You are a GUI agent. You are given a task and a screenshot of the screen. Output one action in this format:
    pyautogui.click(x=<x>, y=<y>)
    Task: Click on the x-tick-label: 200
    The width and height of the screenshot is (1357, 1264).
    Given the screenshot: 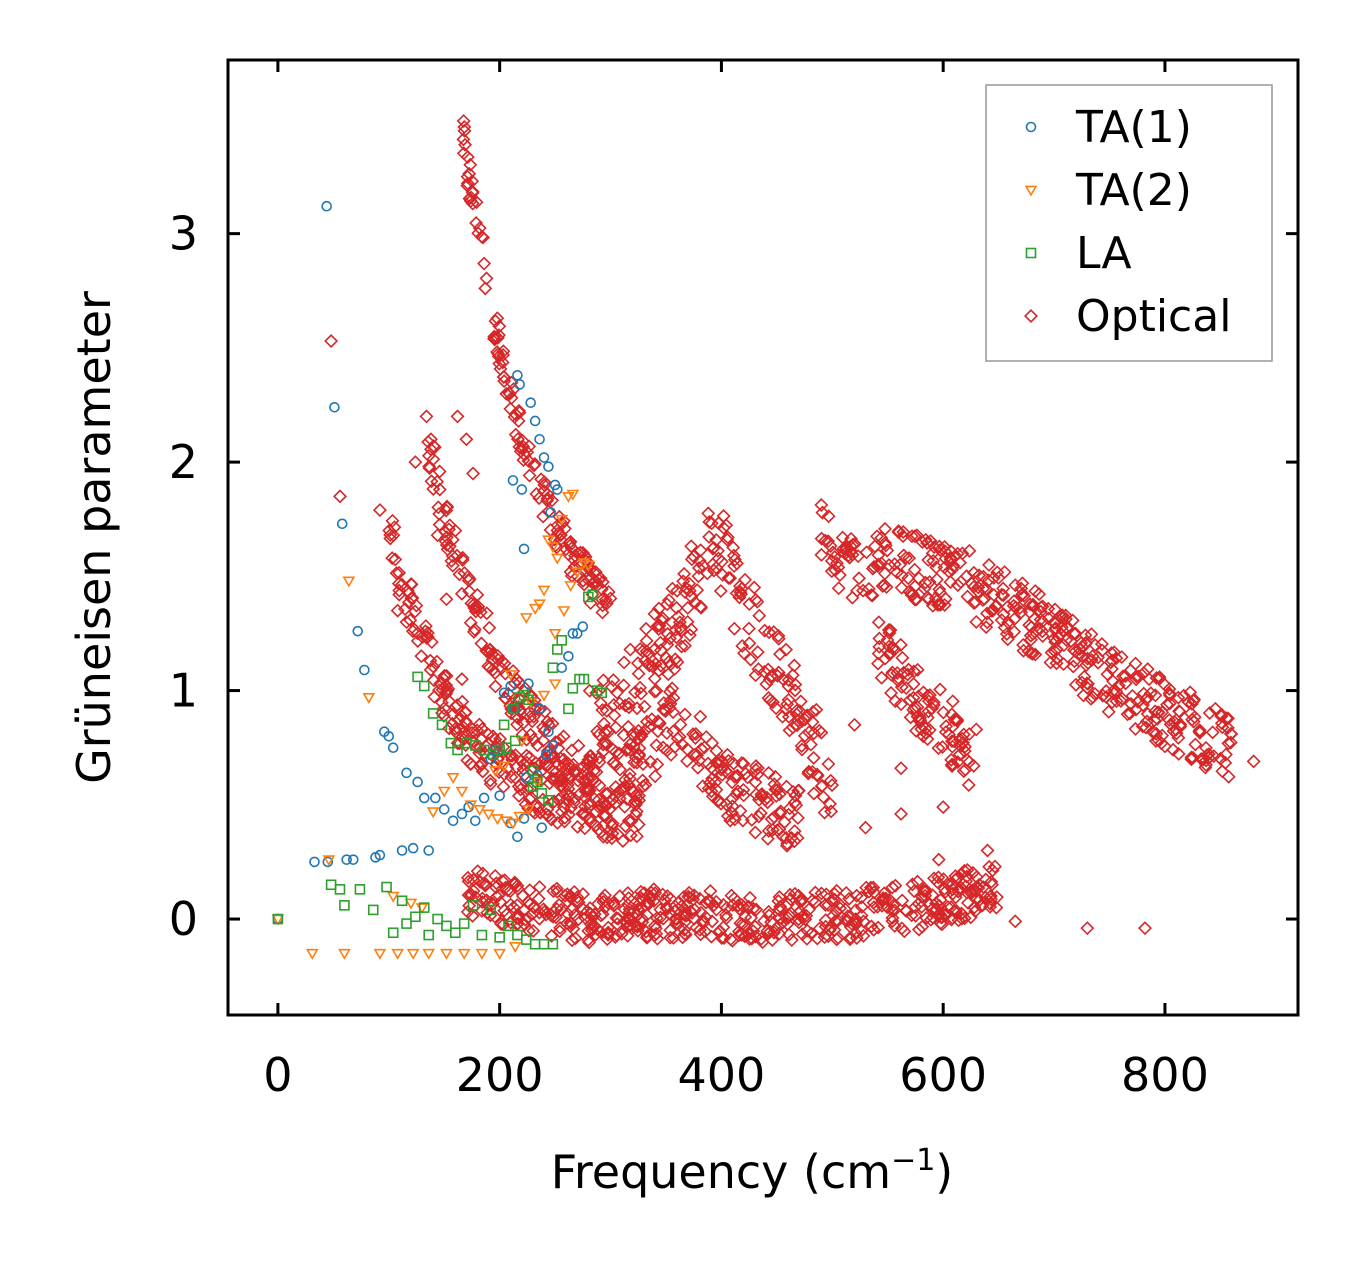 What is the action you would take?
    pyautogui.click(x=500, y=1075)
    